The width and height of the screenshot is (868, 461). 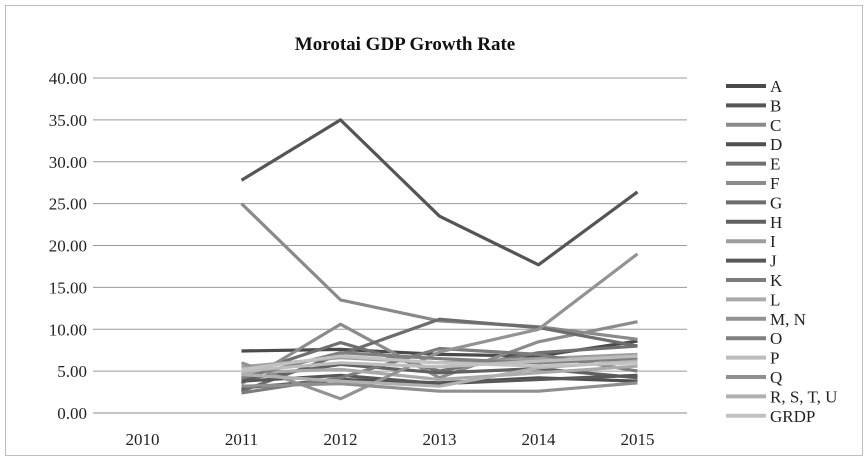 What do you see at coordinates (72, 413) in the screenshot?
I see `y-tick-label: 0.00` at bounding box center [72, 413].